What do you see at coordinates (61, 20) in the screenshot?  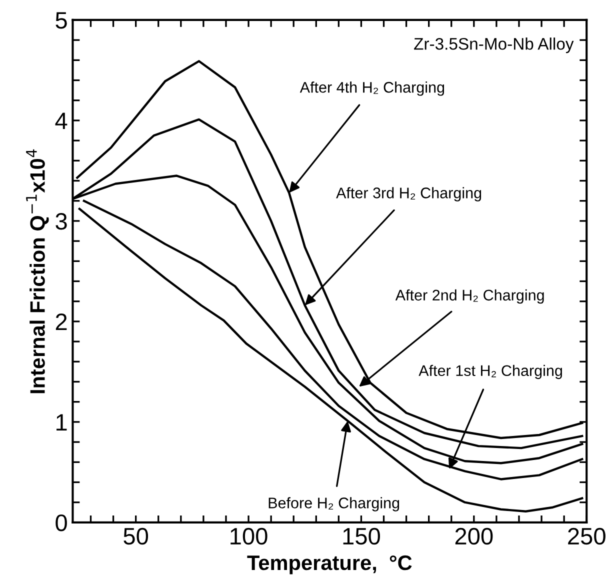 I see `y-tick-label: 5` at bounding box center [61, 20].